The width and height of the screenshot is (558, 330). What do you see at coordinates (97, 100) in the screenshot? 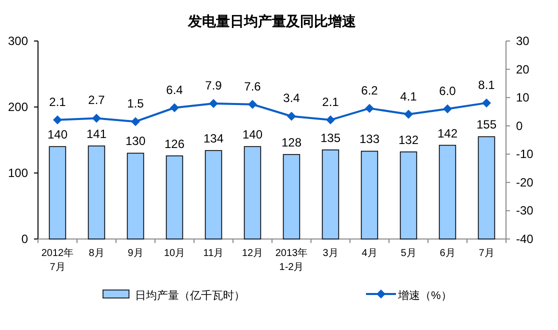
I see `data-label: 2.7` at bounding box center [97, 100].